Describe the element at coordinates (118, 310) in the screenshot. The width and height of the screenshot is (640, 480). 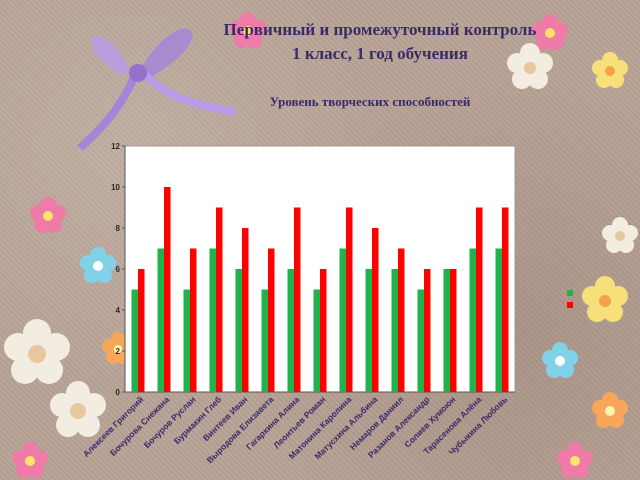
I see `y-tick-label: 4` at that location.